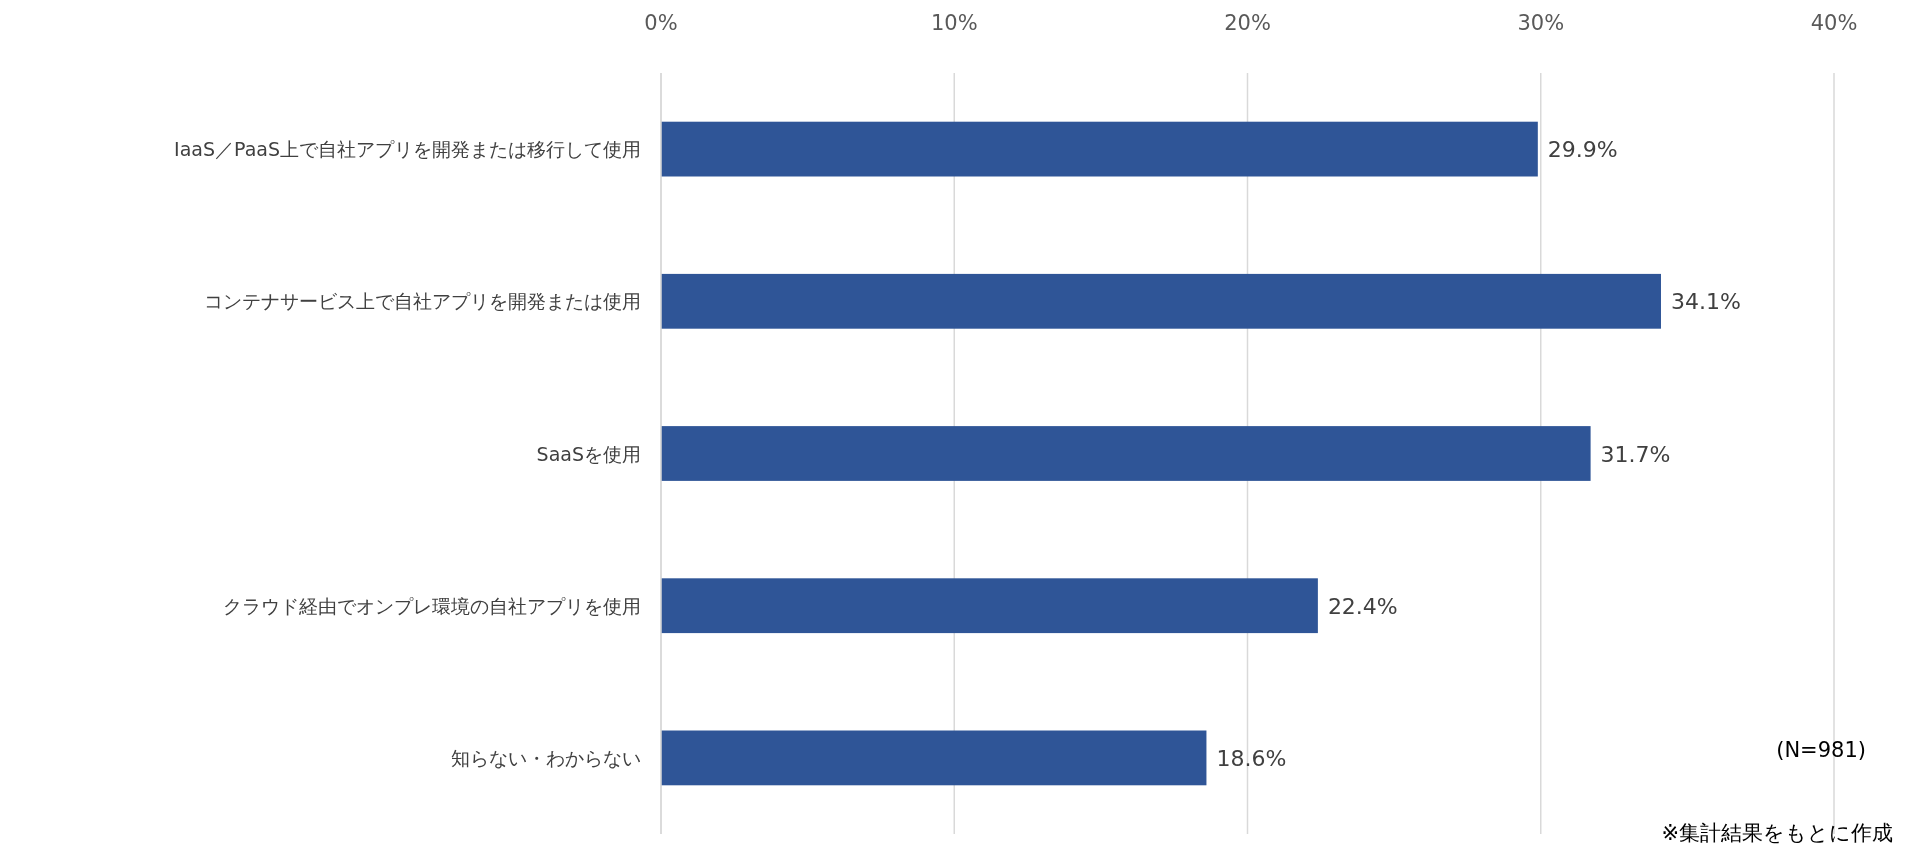  Describe the element at coordinates (1821, 750) in the screenshot. I see `annotation: (N=981)` at that location.